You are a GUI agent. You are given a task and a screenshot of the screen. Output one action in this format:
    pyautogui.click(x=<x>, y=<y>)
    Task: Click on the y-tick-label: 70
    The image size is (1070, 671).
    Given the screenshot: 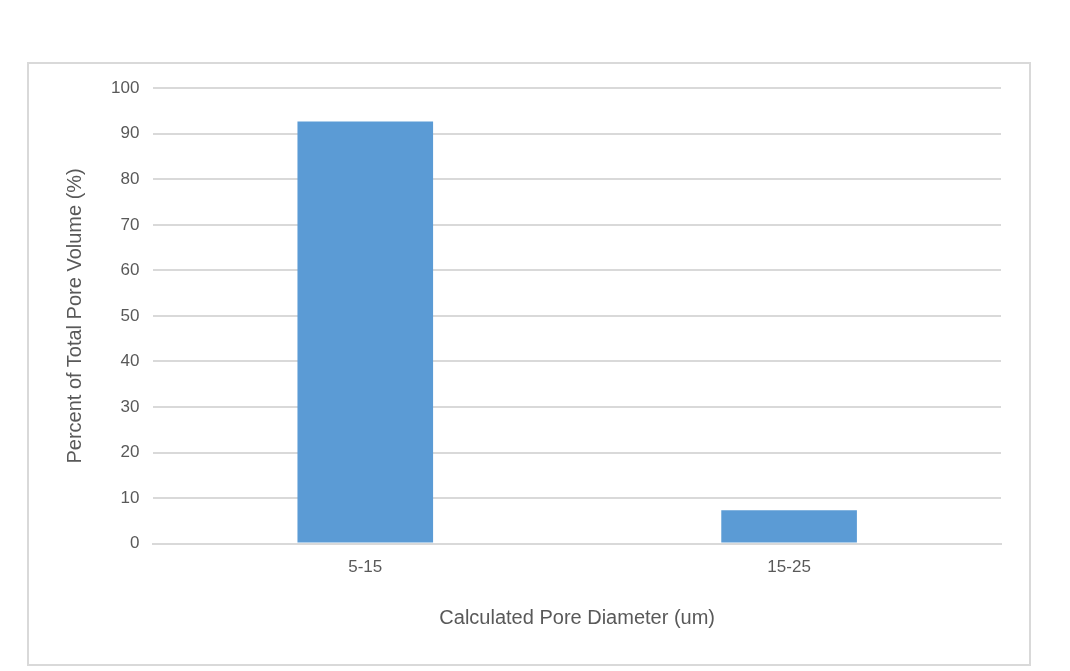 What is the action you would take?
    pyautogui.click(x=130, y=224)
    